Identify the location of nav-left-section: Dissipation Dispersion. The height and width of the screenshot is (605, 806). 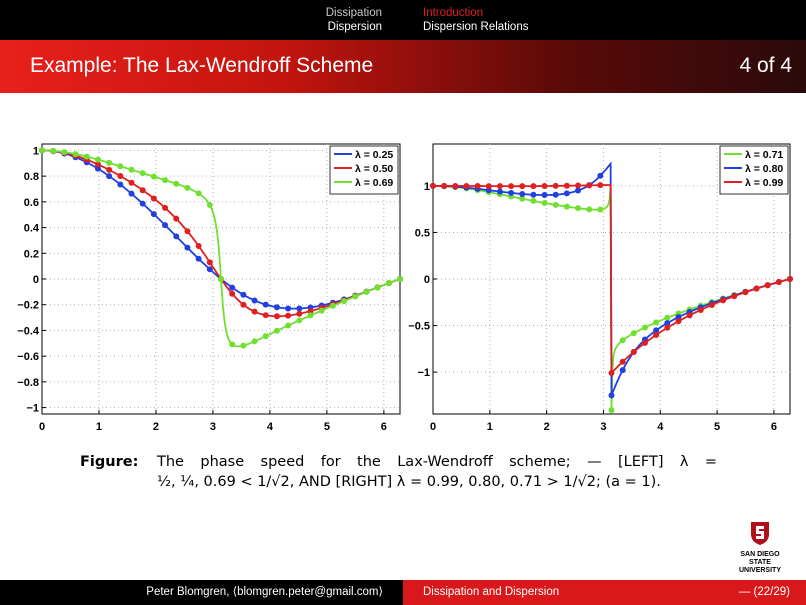
(196, 20).